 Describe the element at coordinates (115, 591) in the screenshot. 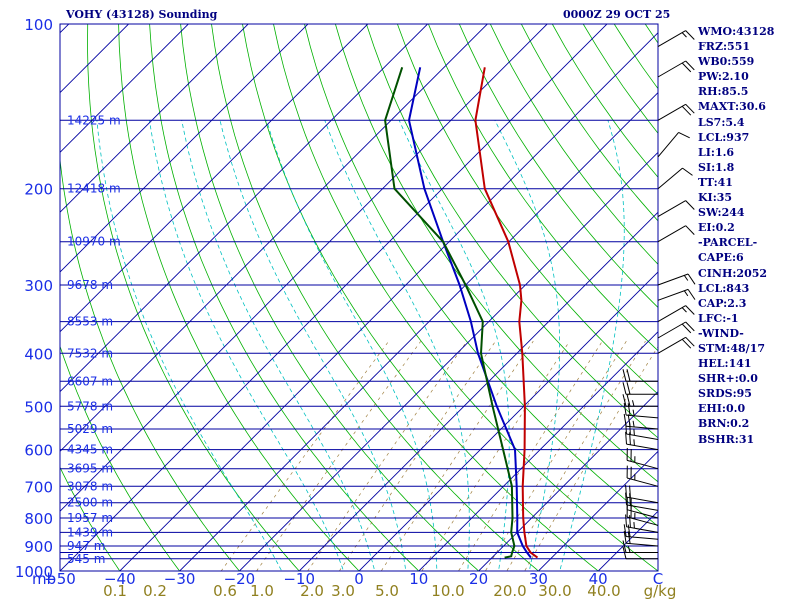

I see `mixing-ratio-label: 0.1` at that location.